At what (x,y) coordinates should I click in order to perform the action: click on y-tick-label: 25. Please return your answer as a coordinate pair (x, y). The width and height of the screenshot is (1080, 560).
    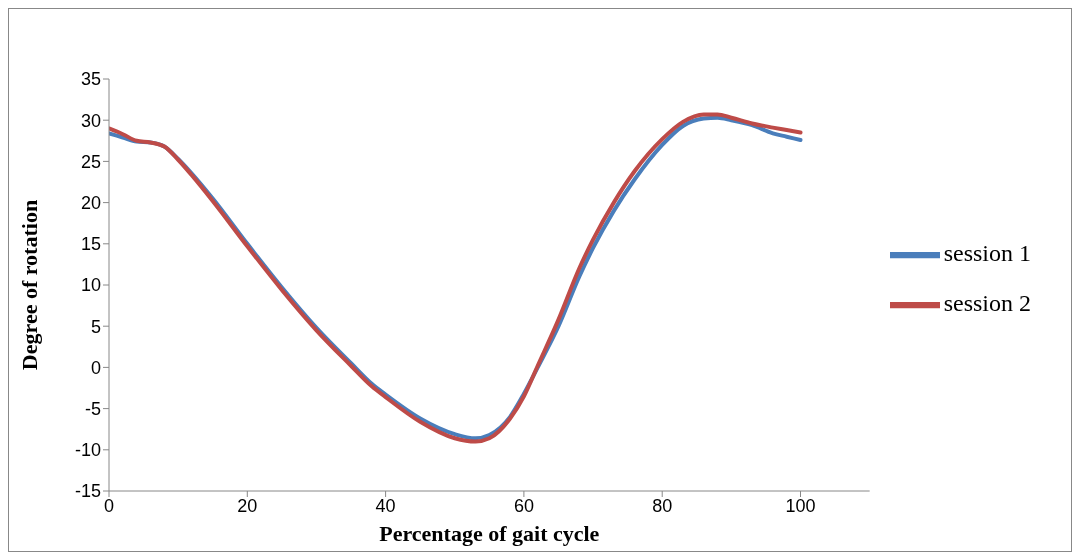
    Looking at the image, I should click on (90, 161).